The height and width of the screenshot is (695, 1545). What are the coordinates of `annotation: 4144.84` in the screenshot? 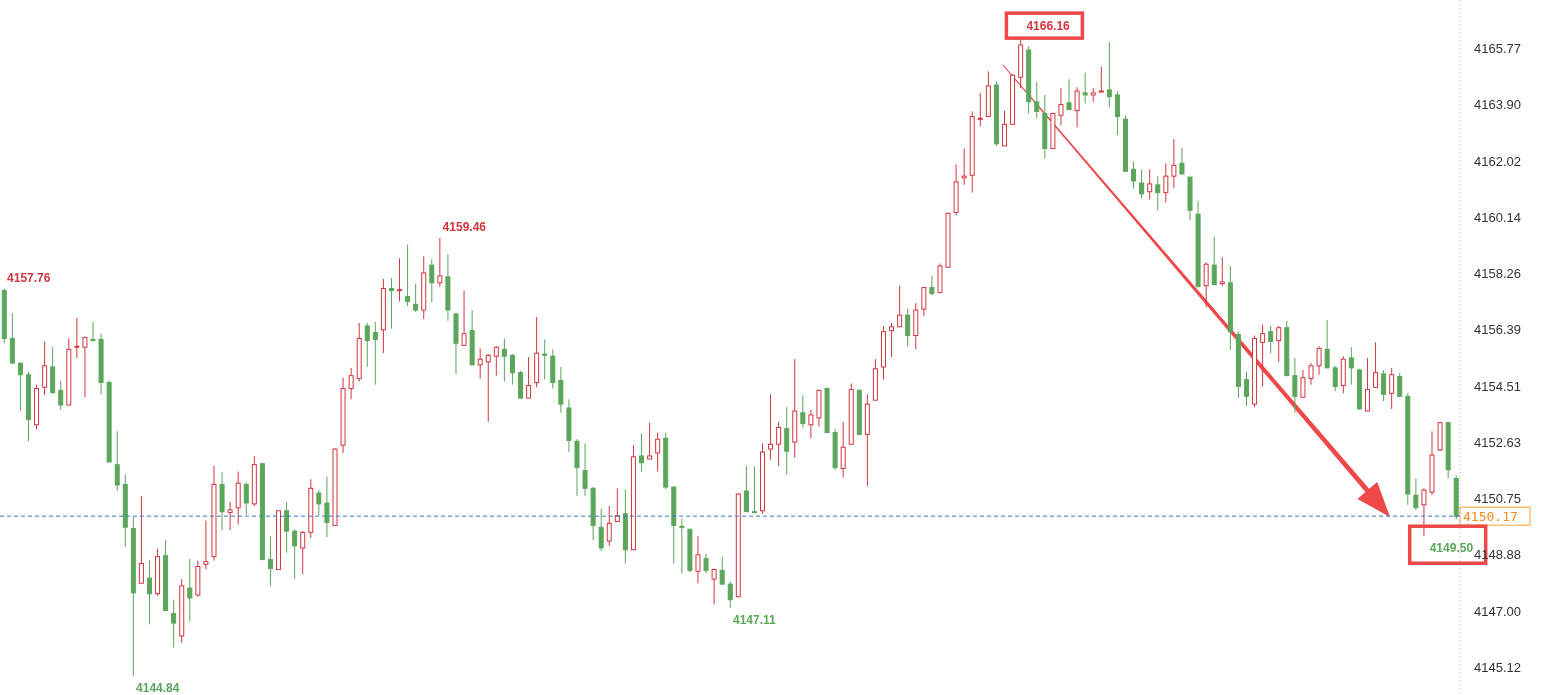 It's located at (158, 687).